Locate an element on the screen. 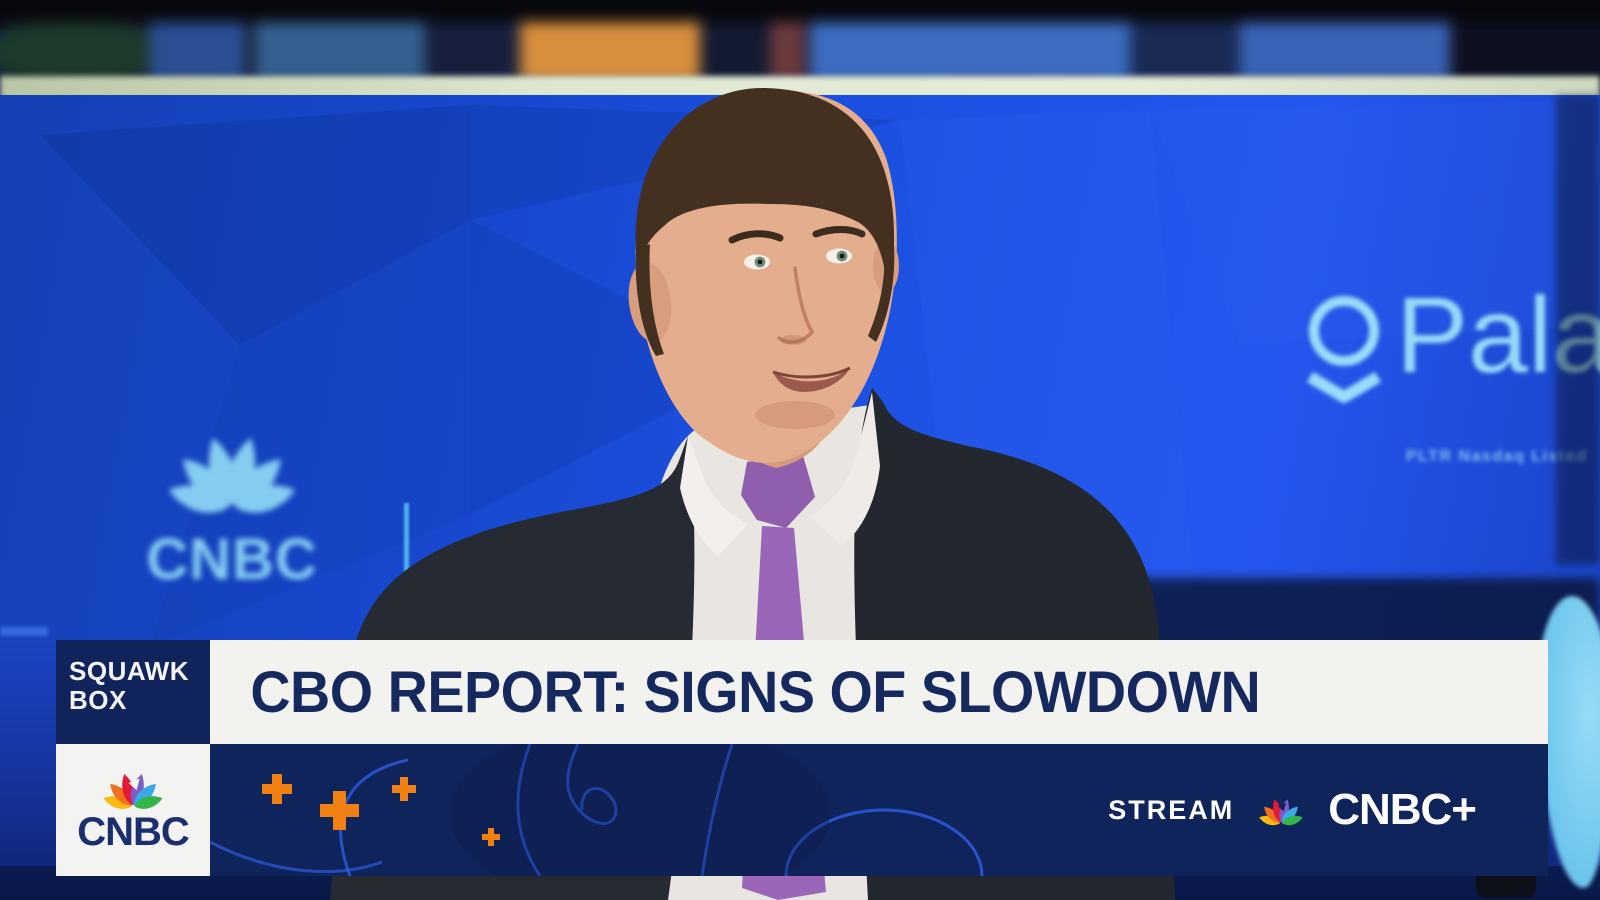 Image resolution: width=1600 pixels, height=900 pixels. guest-hair-side-left is located at coordinates (649, 300).